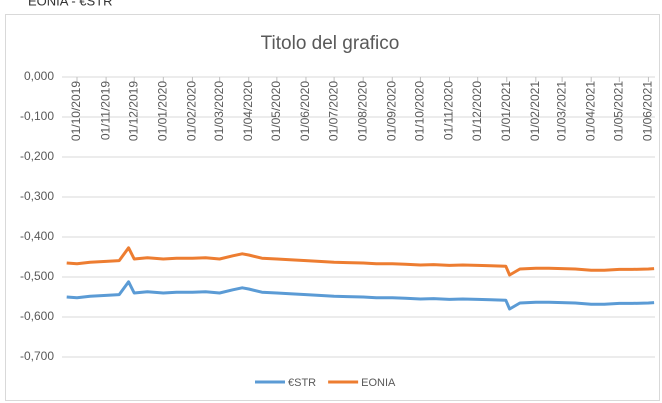  What do you see at coordinates (163, 111) in the screenshot?
I see `x-tick-label: 01/01/2020` at bounding box center [163, 111].